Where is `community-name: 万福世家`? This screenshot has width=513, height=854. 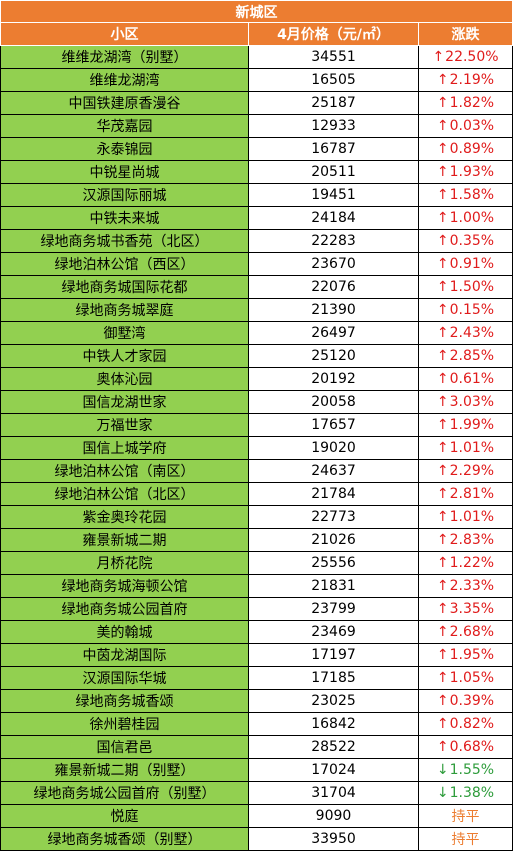 community-name: 万福世家 is located at coordinates (124, 425).